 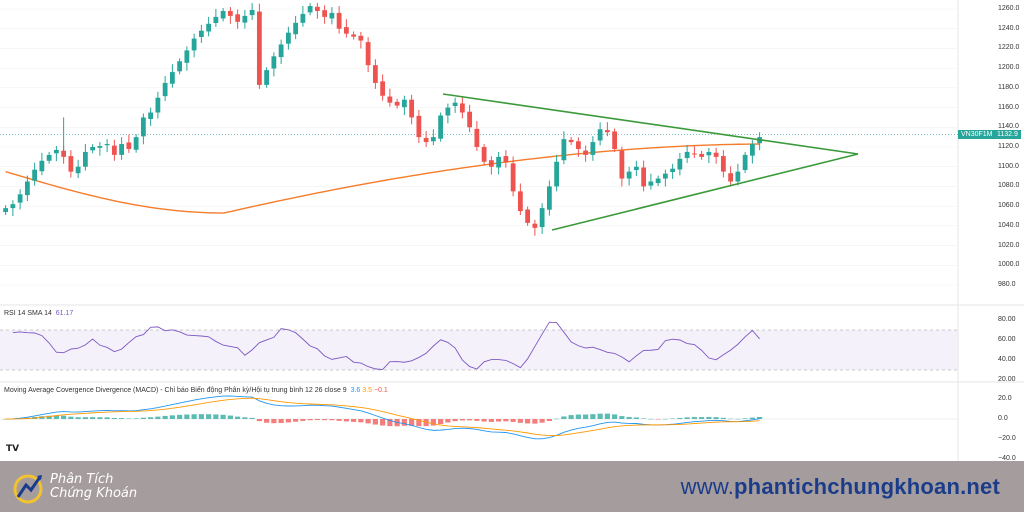 What do you see at coordinates (1008, 87) in the screenshot?
I see `price-tick: 1180.0` at bounding box center [1008, 87].